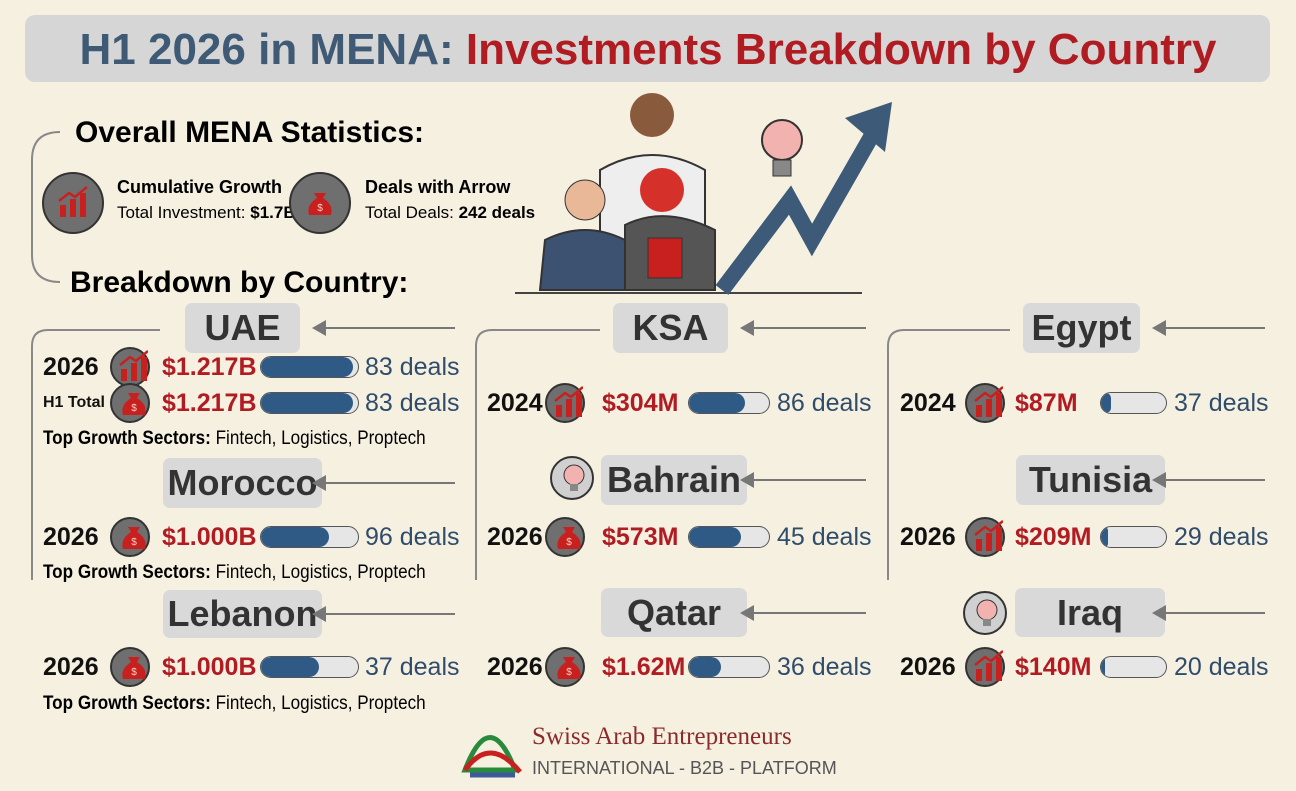 The height and width of the screenshot is (791, 1296). I want to click on country-name: Qatar, so click(674, 612).